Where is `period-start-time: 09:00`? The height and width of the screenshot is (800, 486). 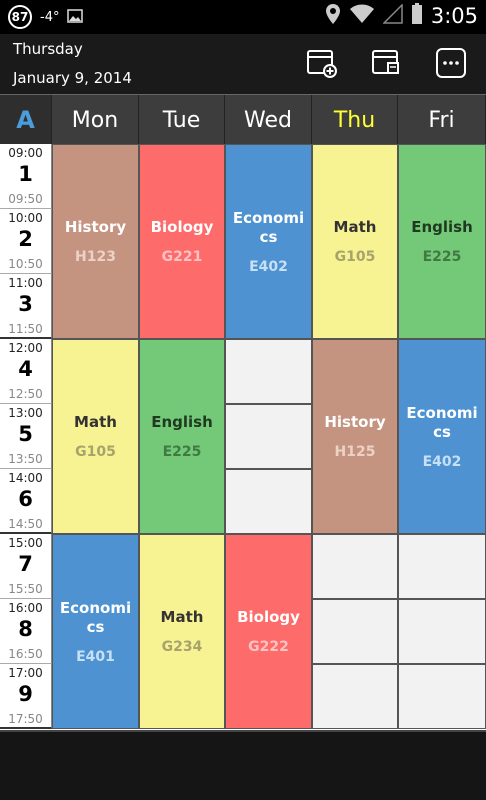
period-start-time: 09:00 is located at coordinates (25, 153).